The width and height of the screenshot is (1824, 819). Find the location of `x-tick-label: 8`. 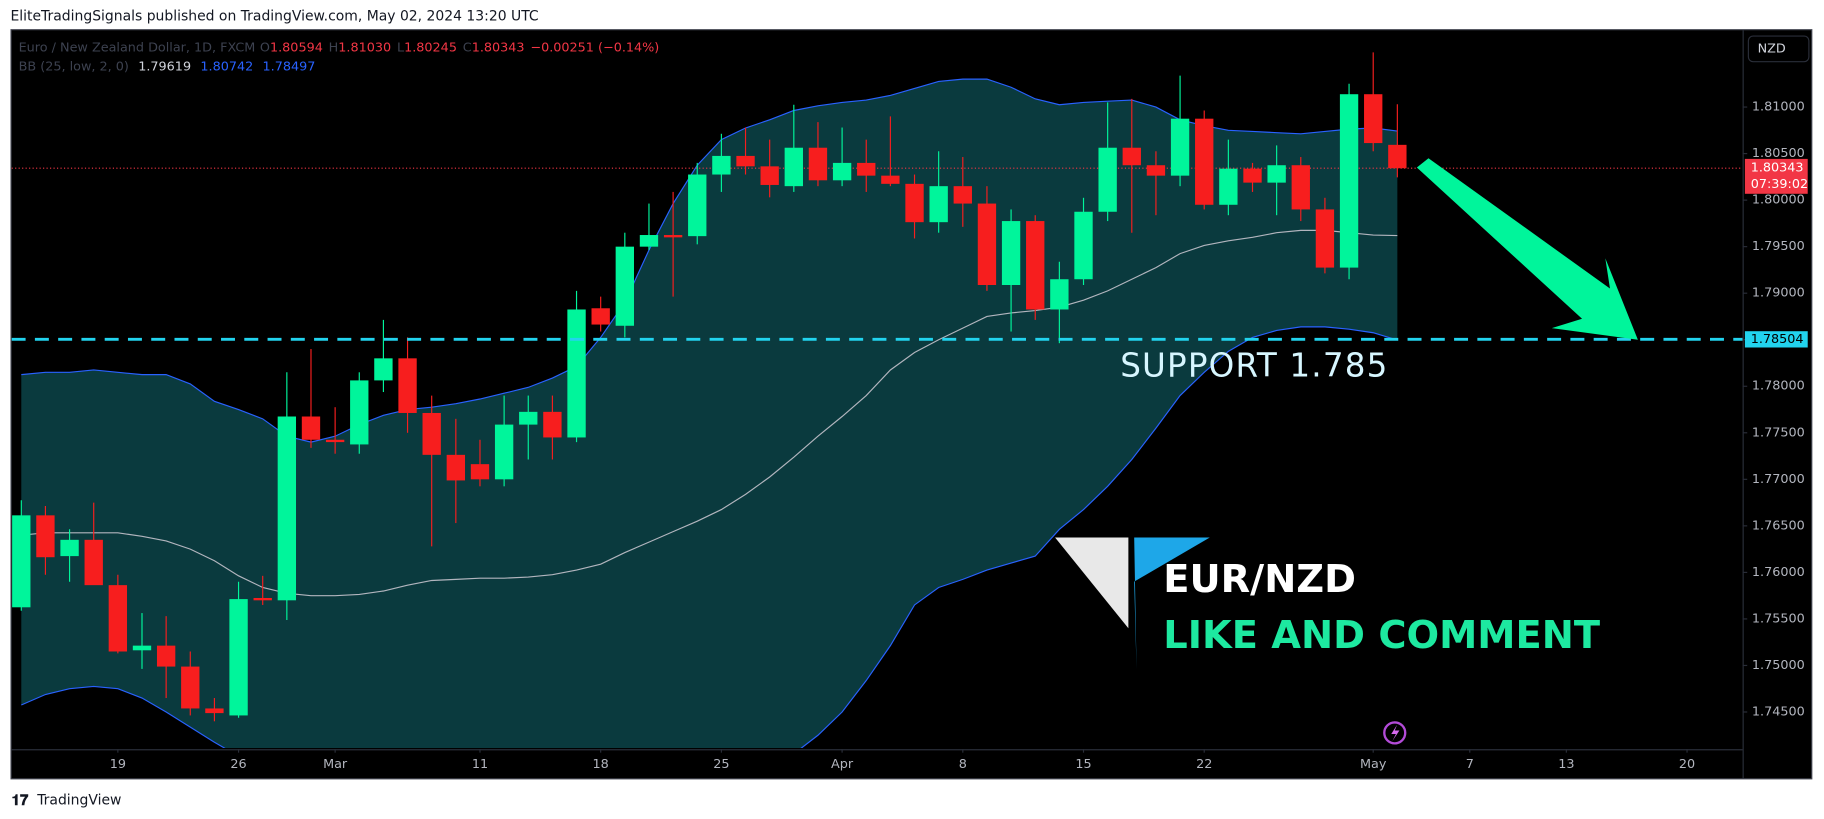

x-tick-label: 8 is located at coordinates (963, 764).